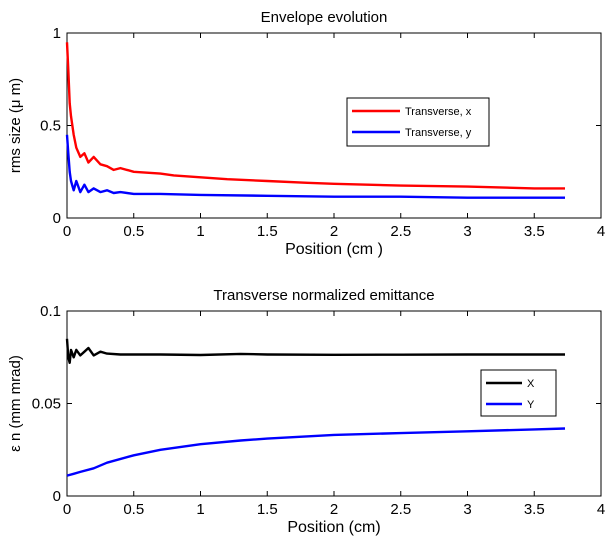 Image resolution: width=610 pixels, height=557 pixels. What do you see at coordinates (333, 527) in the screenshot?
I see `x-axis-label: Position (cm)` at bounding box center [333, 527].